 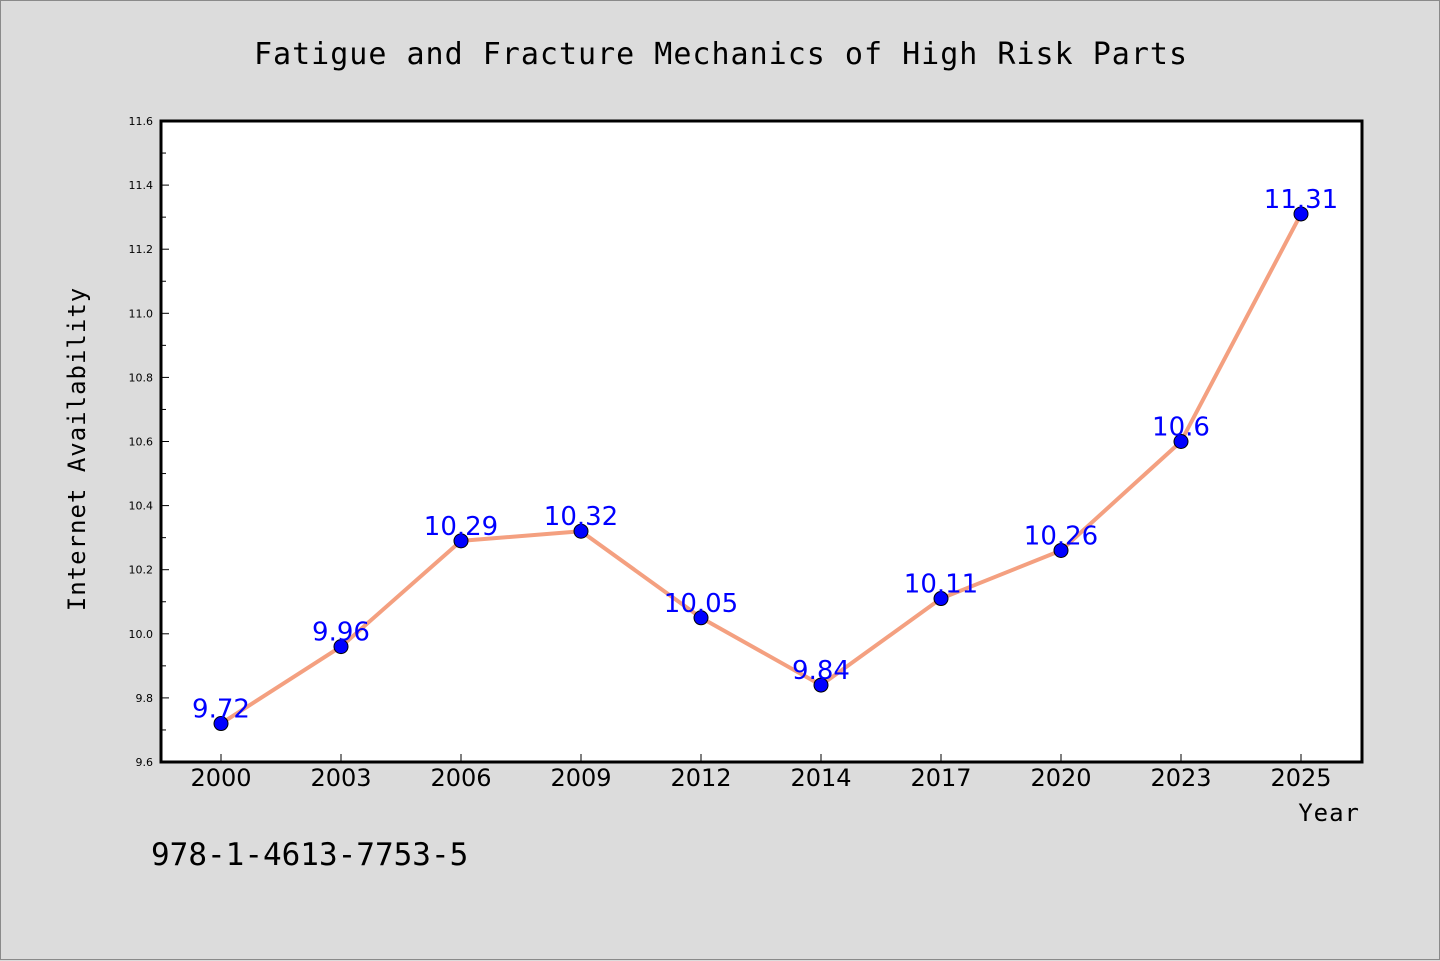 What do you see at coordinates (145, 762) in the screenshot?
I see `y-tick-label: 9.6` at bounding box center [145, 762].